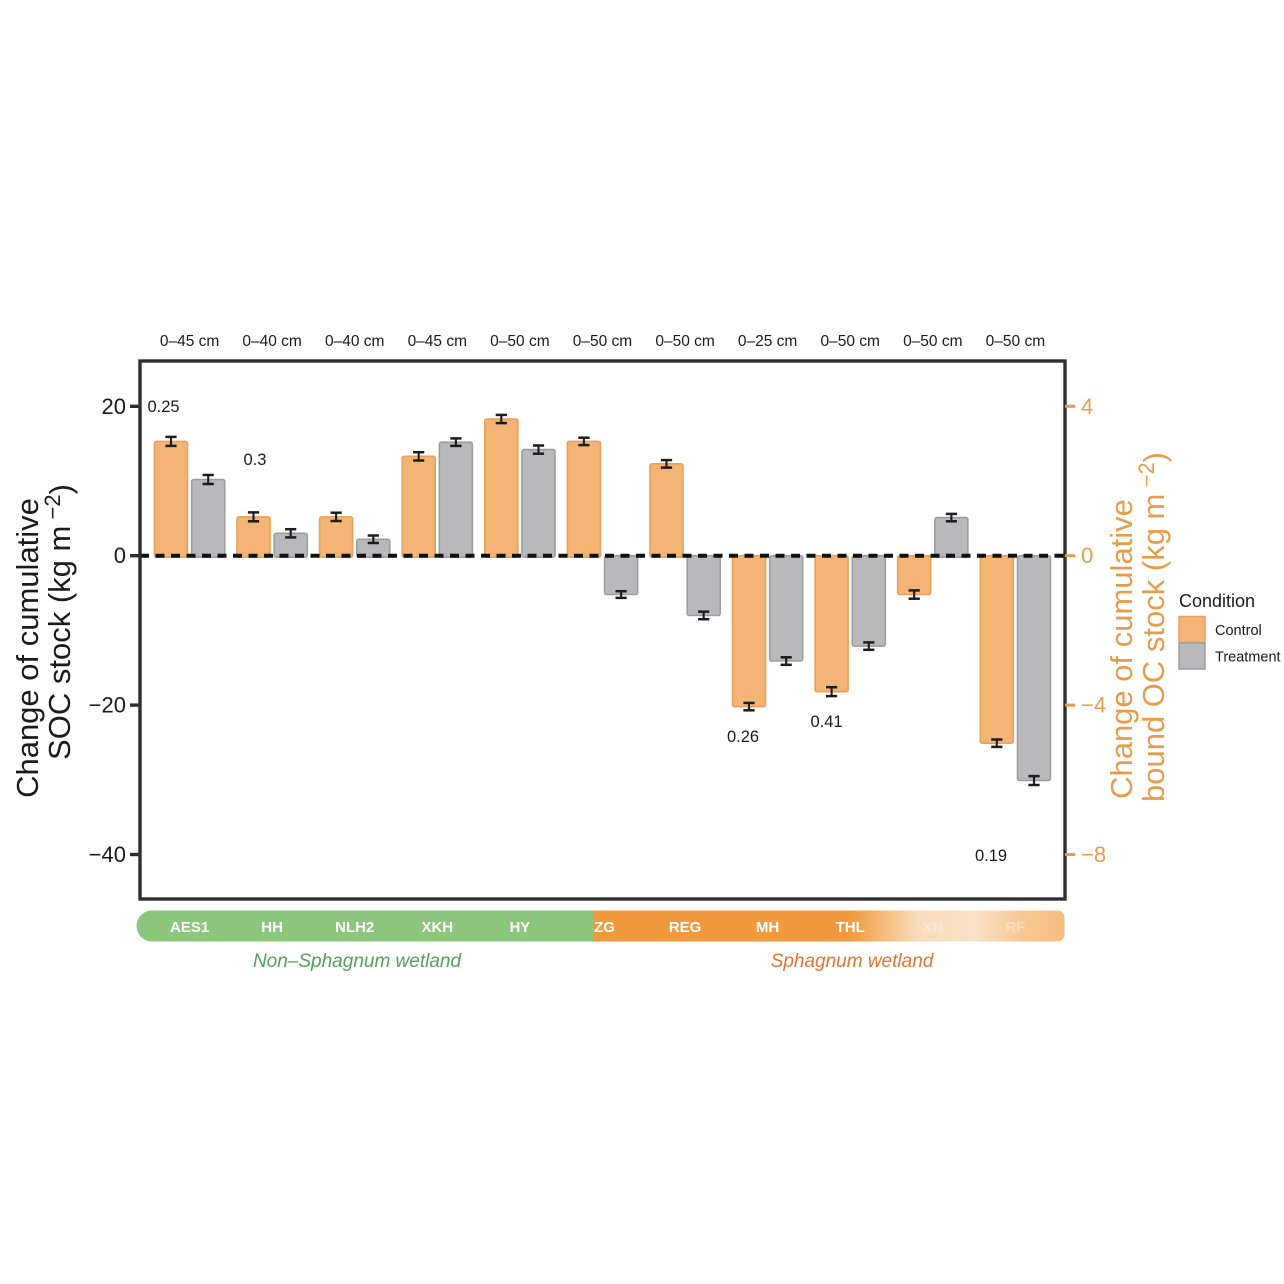 The height and width of the screenshot is (1284, 1284). Describe the element at coordinates (1217, 601) in the screenshot. I see `svg-text: Condition` at that location.